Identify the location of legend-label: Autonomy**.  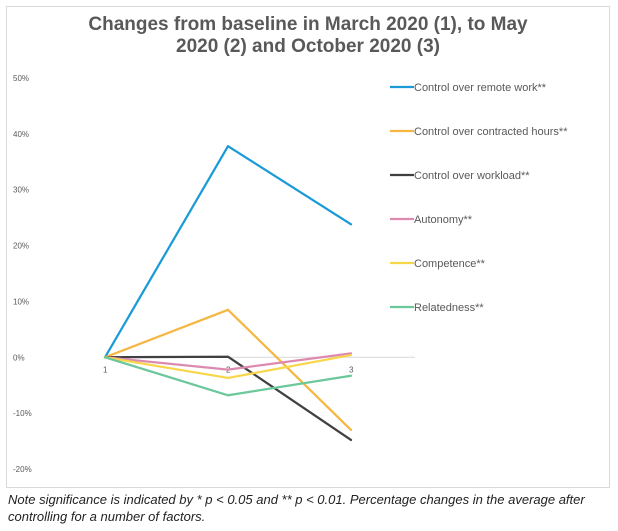
(443, 220).